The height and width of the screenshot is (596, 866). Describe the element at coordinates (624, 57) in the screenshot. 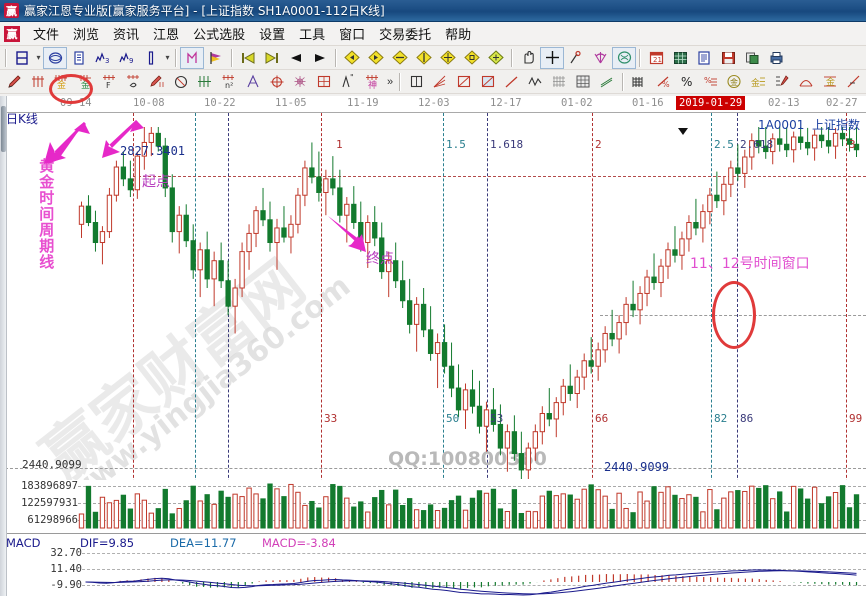

I see `brain-analysis-icon` at that location.